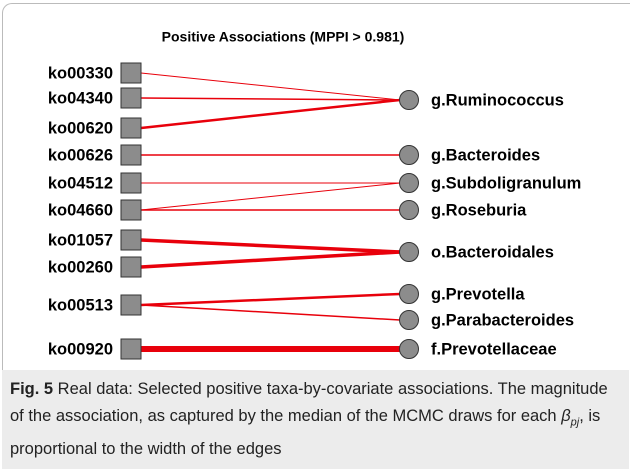 The image size is (631, 469). Describe the element at coordinates (80, 128) in the screenshot. I see `left-node-label: ko00620` at that location.